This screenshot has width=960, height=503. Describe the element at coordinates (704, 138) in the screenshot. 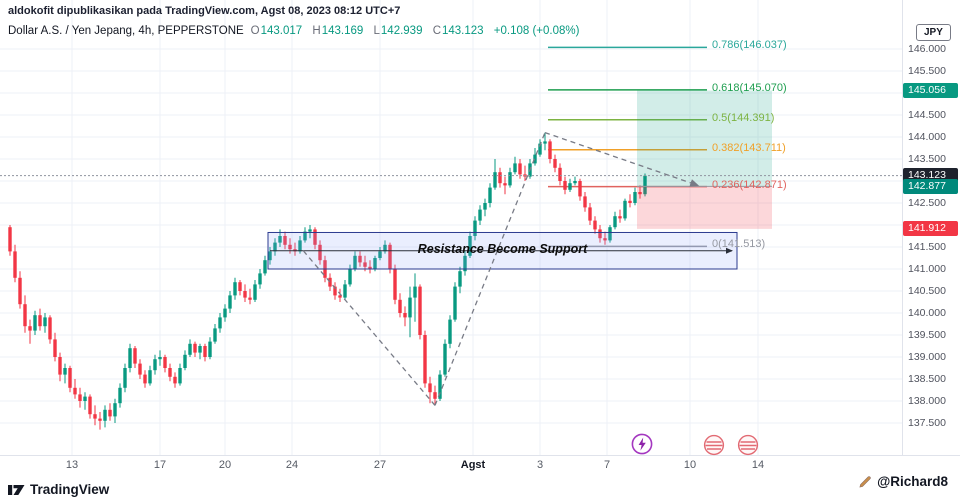

I see `profit-zone` at that location.